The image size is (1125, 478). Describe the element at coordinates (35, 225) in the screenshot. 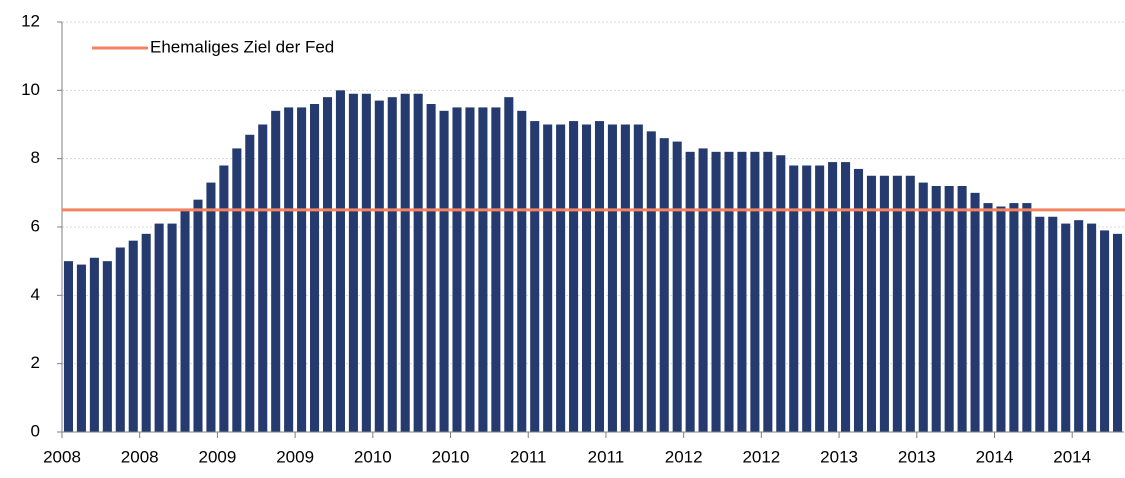

I see `y-tick-label: 6` at that location.